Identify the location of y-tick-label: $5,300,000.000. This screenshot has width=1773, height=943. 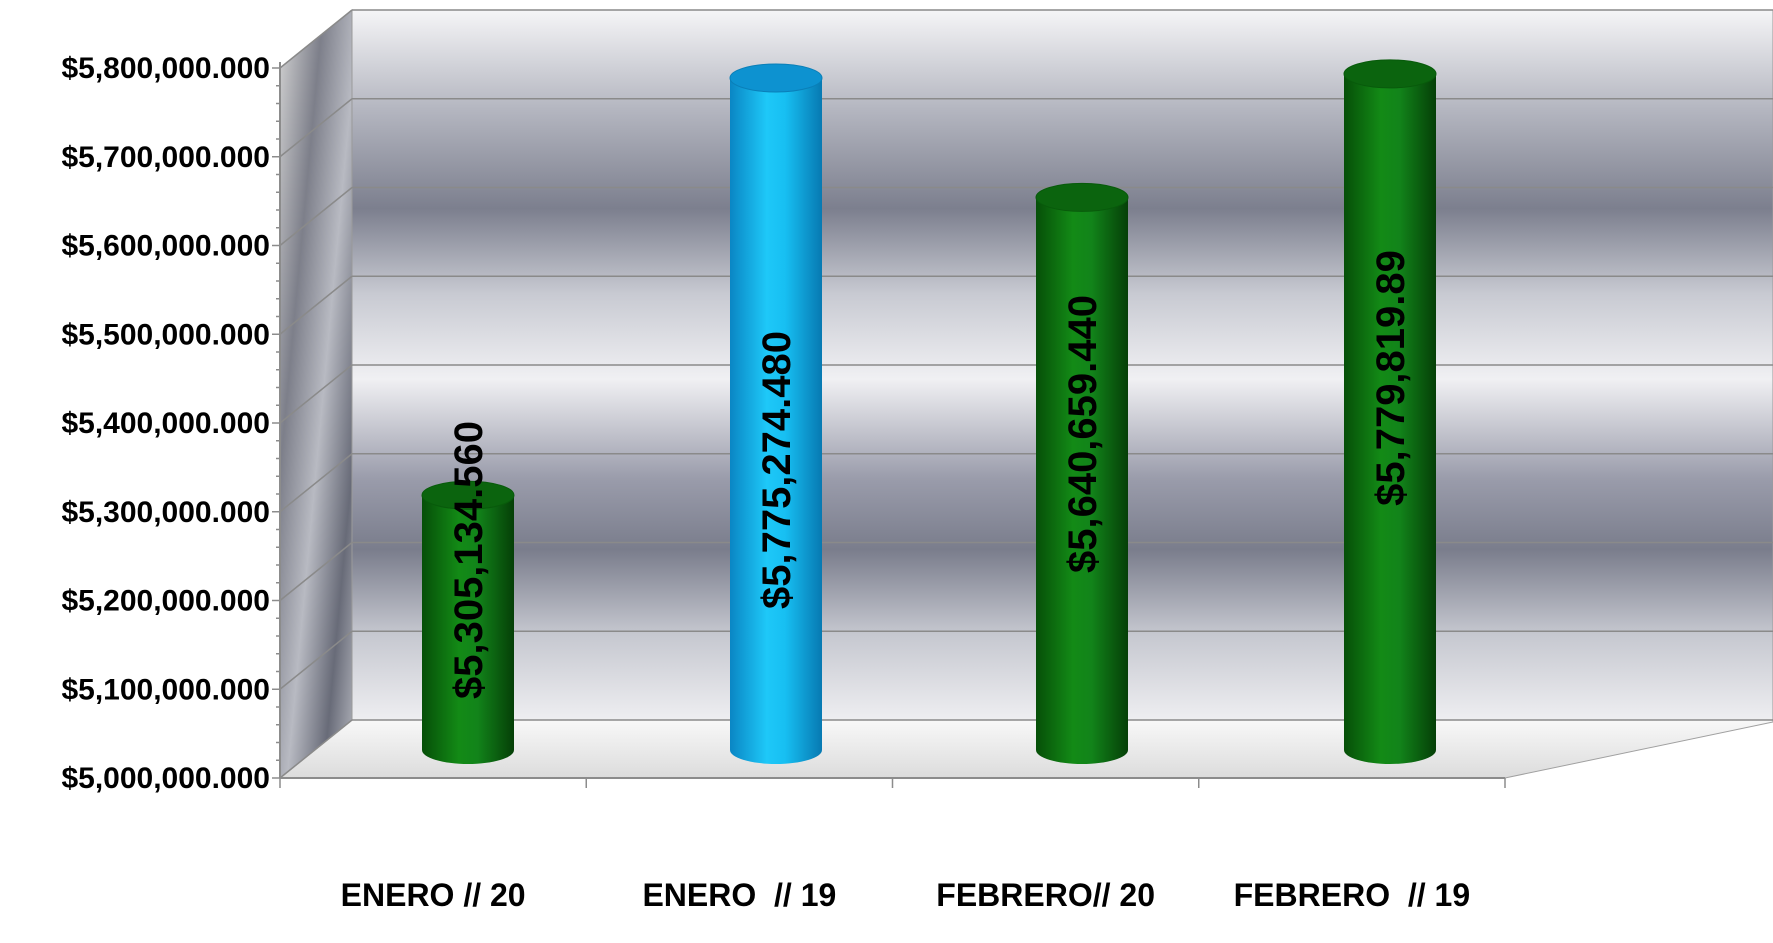
(165, 512).